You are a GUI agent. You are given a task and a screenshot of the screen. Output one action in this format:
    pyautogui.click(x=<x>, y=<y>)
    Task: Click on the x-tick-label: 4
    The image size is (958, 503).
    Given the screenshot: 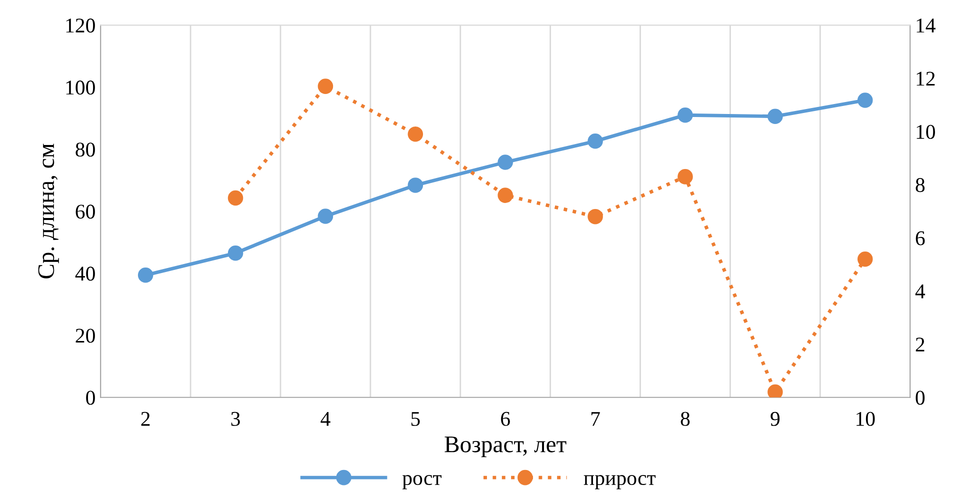 What is the action you would take?
    pyautogui.click(x=325, y=419)
    